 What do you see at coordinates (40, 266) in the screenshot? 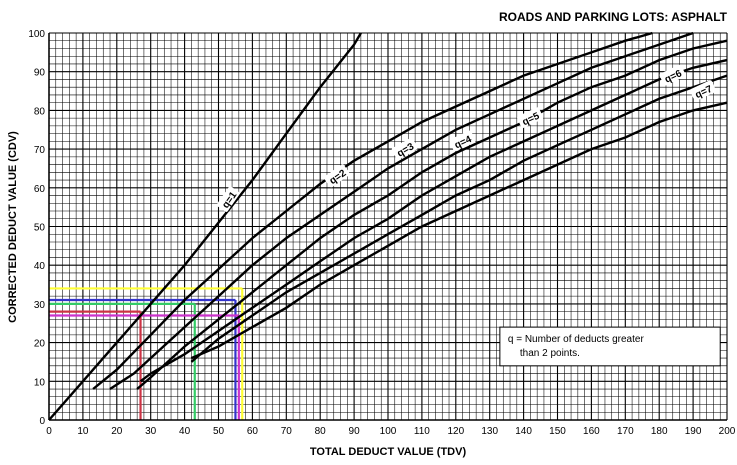
I see `y-tick-label: 40` at bounding box center [40, 266].